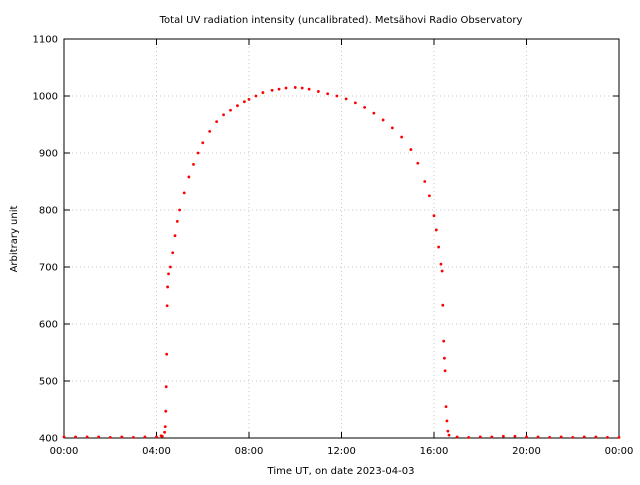 The image size is (640, 485). I want to click on y-tick-label: 400, so click(48, 439).